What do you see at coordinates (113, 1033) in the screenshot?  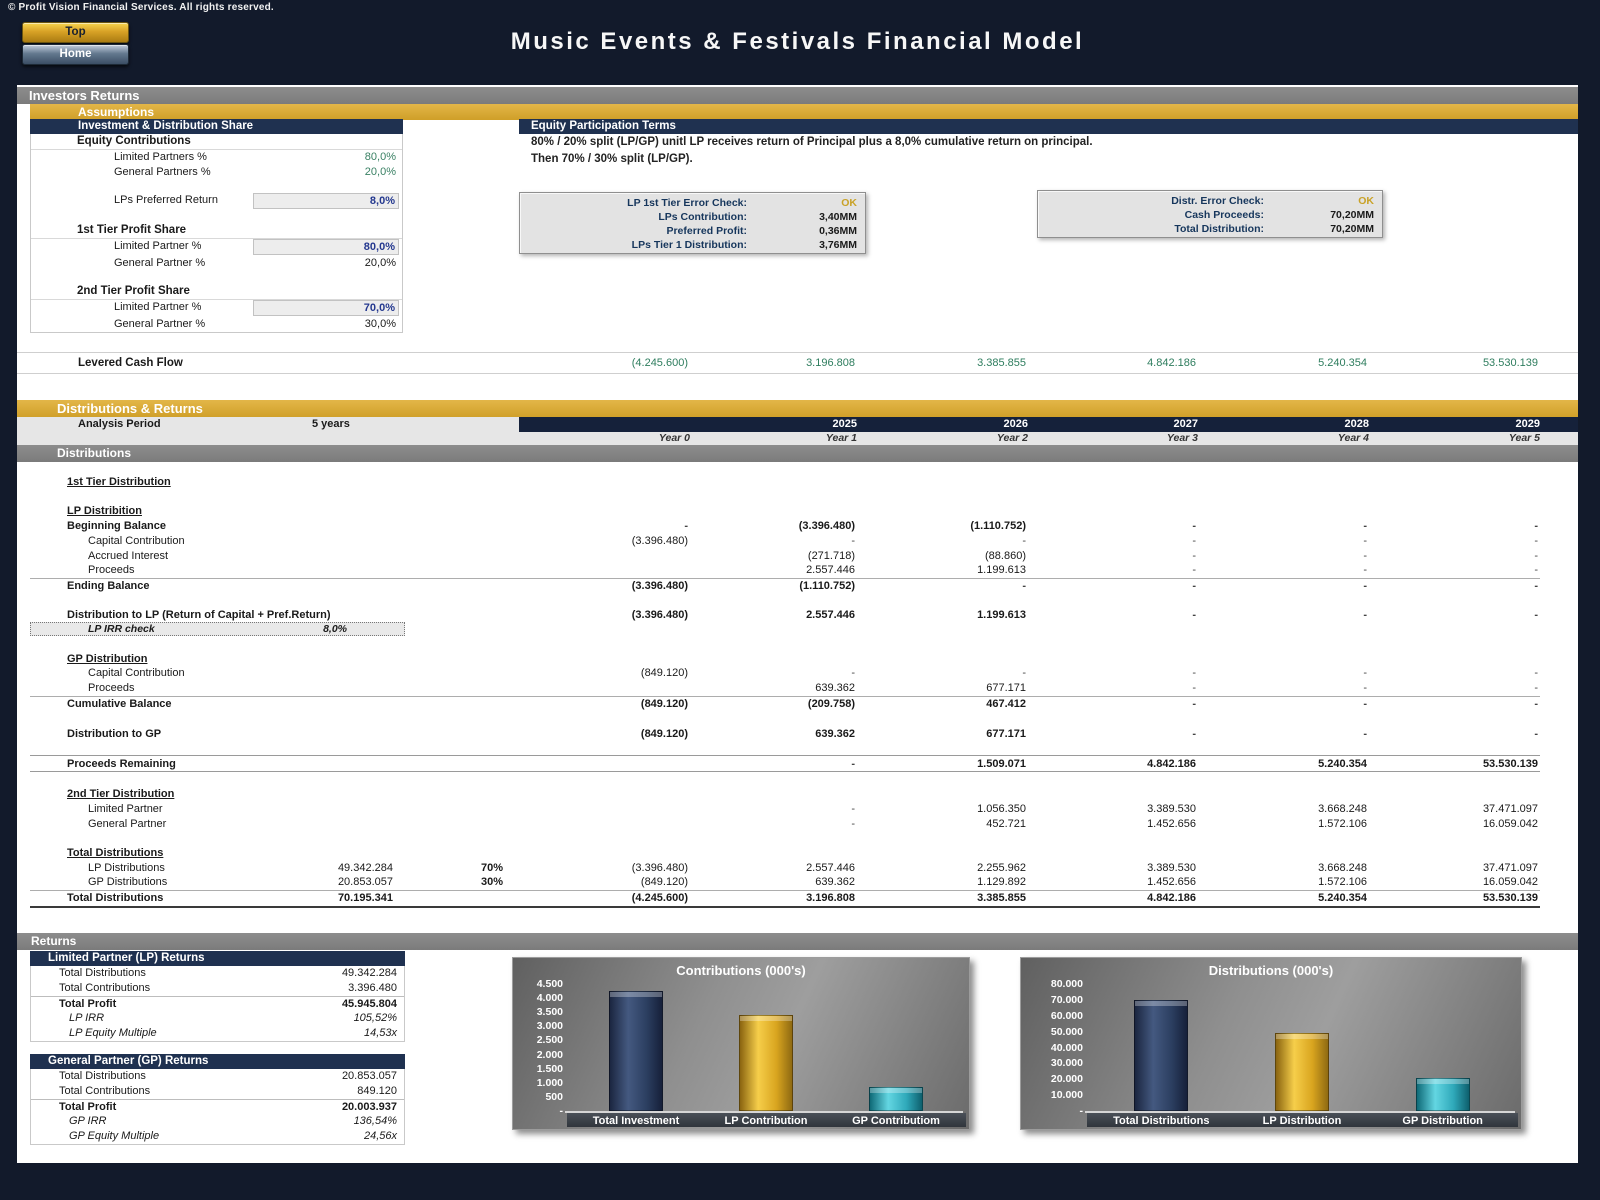 I see `returns-label: LP Equity Multiple` at bounding box center [113, 1033].